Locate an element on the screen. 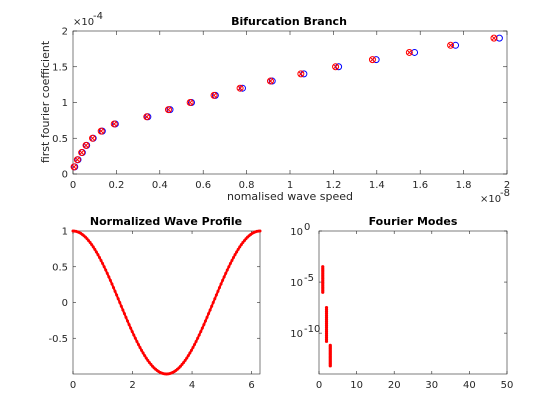  y-tick-label: 10 -10 is located at coordinates (305, 332).